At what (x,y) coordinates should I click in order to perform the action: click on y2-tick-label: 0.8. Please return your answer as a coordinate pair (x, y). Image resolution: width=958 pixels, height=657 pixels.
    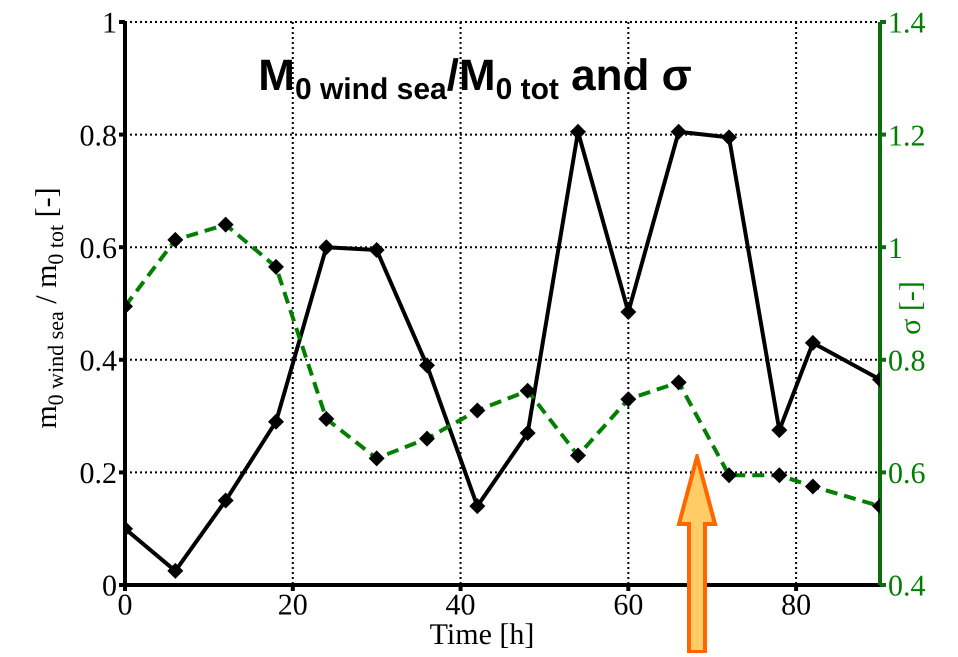
    Looking at the image, I should click on (907, 361).